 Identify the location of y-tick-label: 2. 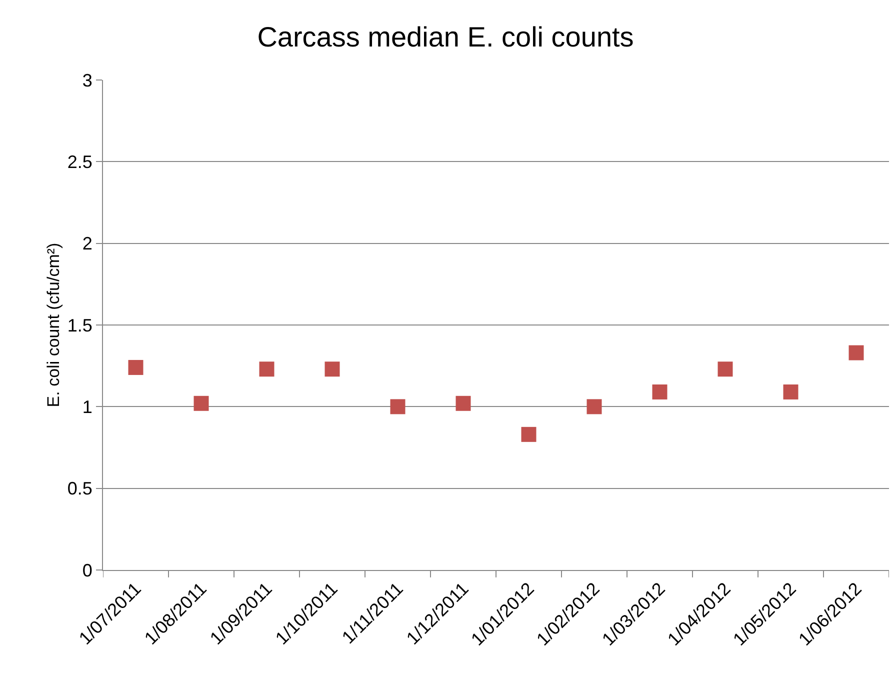
(87, 244).